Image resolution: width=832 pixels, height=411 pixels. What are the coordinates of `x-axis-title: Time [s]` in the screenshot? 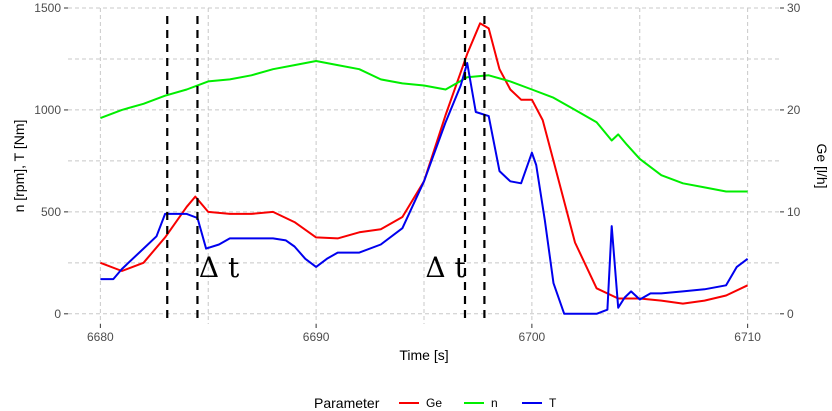 It's located at (423, 355).